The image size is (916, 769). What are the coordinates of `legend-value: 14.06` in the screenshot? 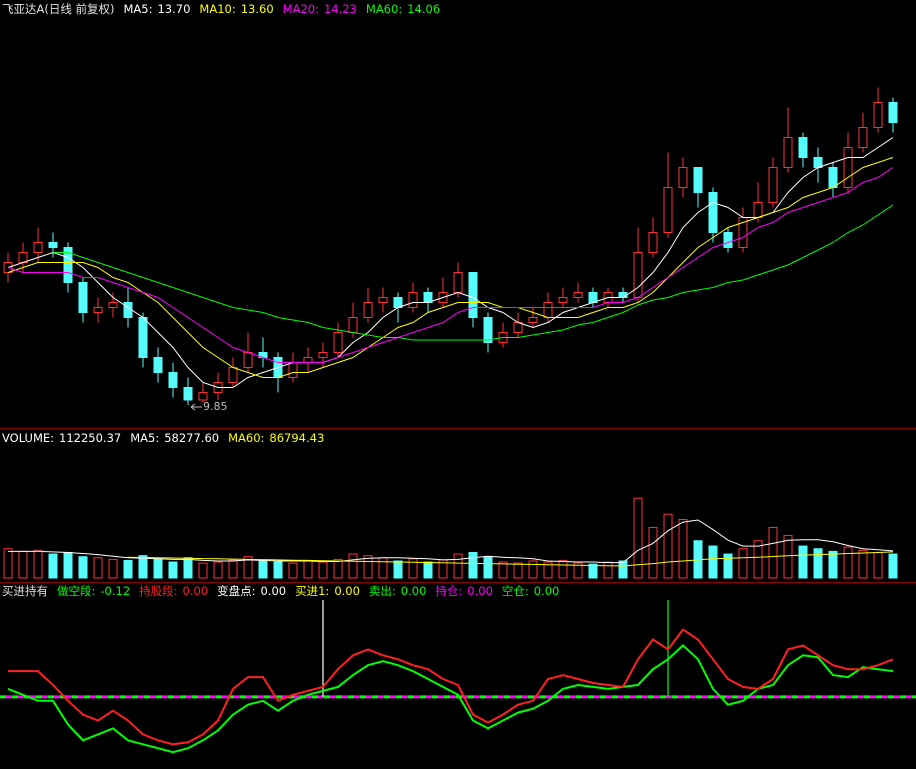 It's located at (424, 9).